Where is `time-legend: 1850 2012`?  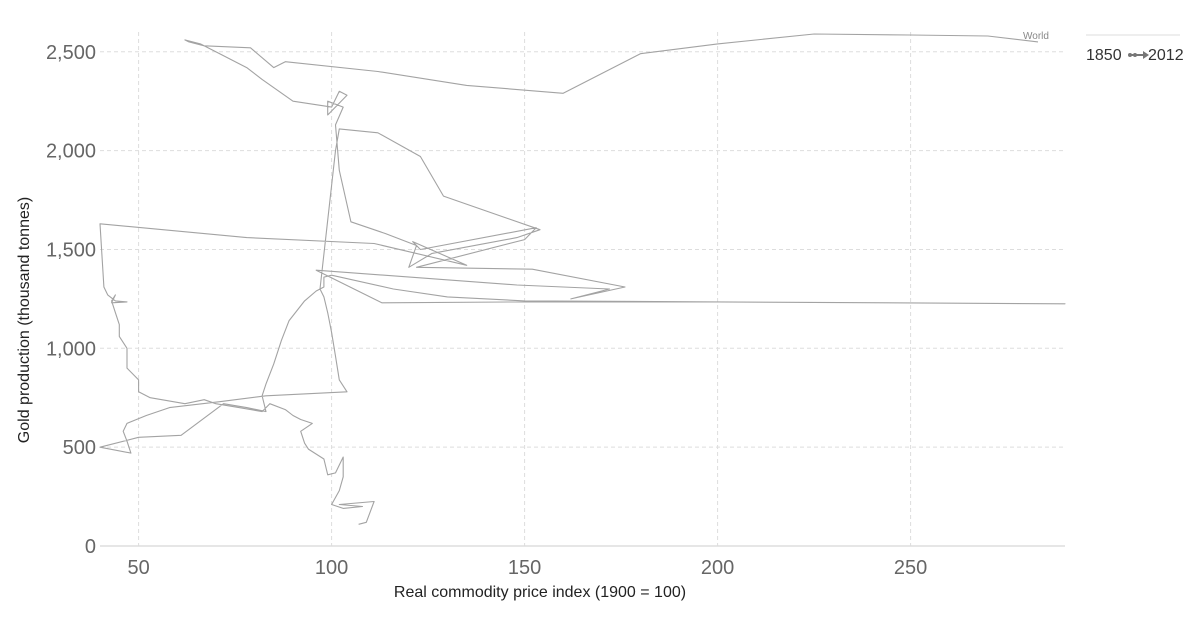
time-legend: 1850 2012 is located at coordinates (1135, 49).